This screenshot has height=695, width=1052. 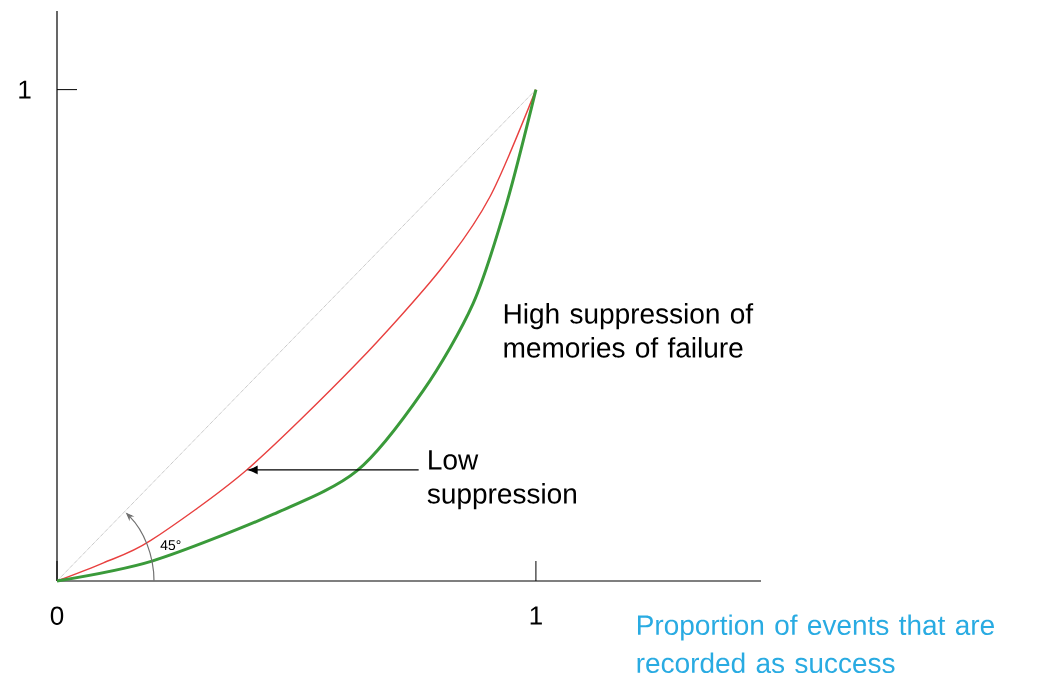 What do you see at coordinates (629, 330) in the screenshot?
I see `annotation: High suppression of memories of failure` at bounding box center [629, 330].